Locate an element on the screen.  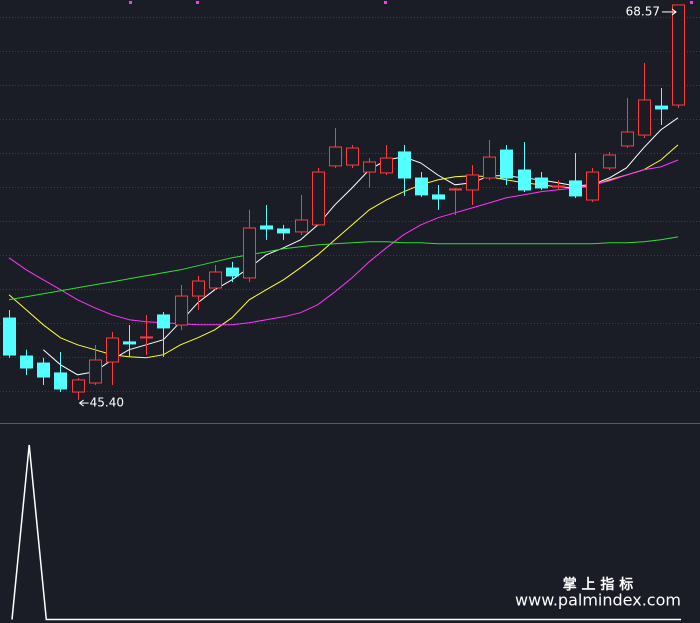
top-markers is located at coordinates (411, 2).